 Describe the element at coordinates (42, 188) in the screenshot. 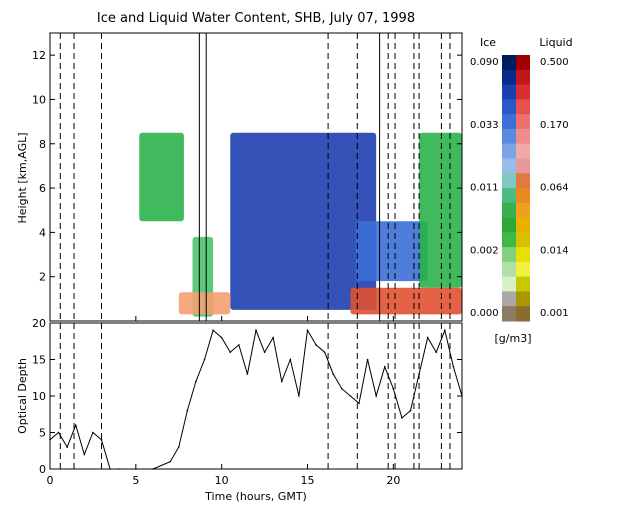

I see `y-tick-label: 6` at that location.